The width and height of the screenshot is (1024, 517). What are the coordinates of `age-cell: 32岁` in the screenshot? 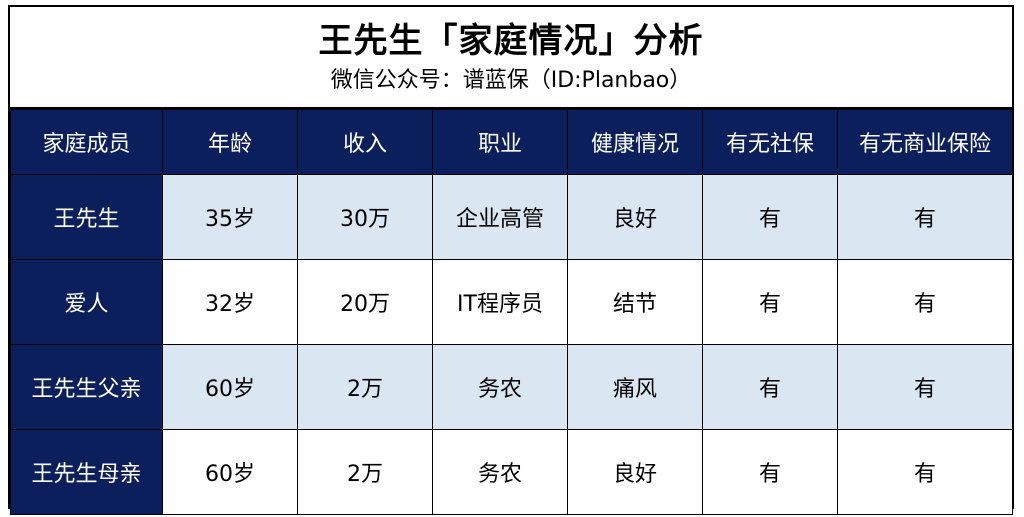 It's located at (230, 302).